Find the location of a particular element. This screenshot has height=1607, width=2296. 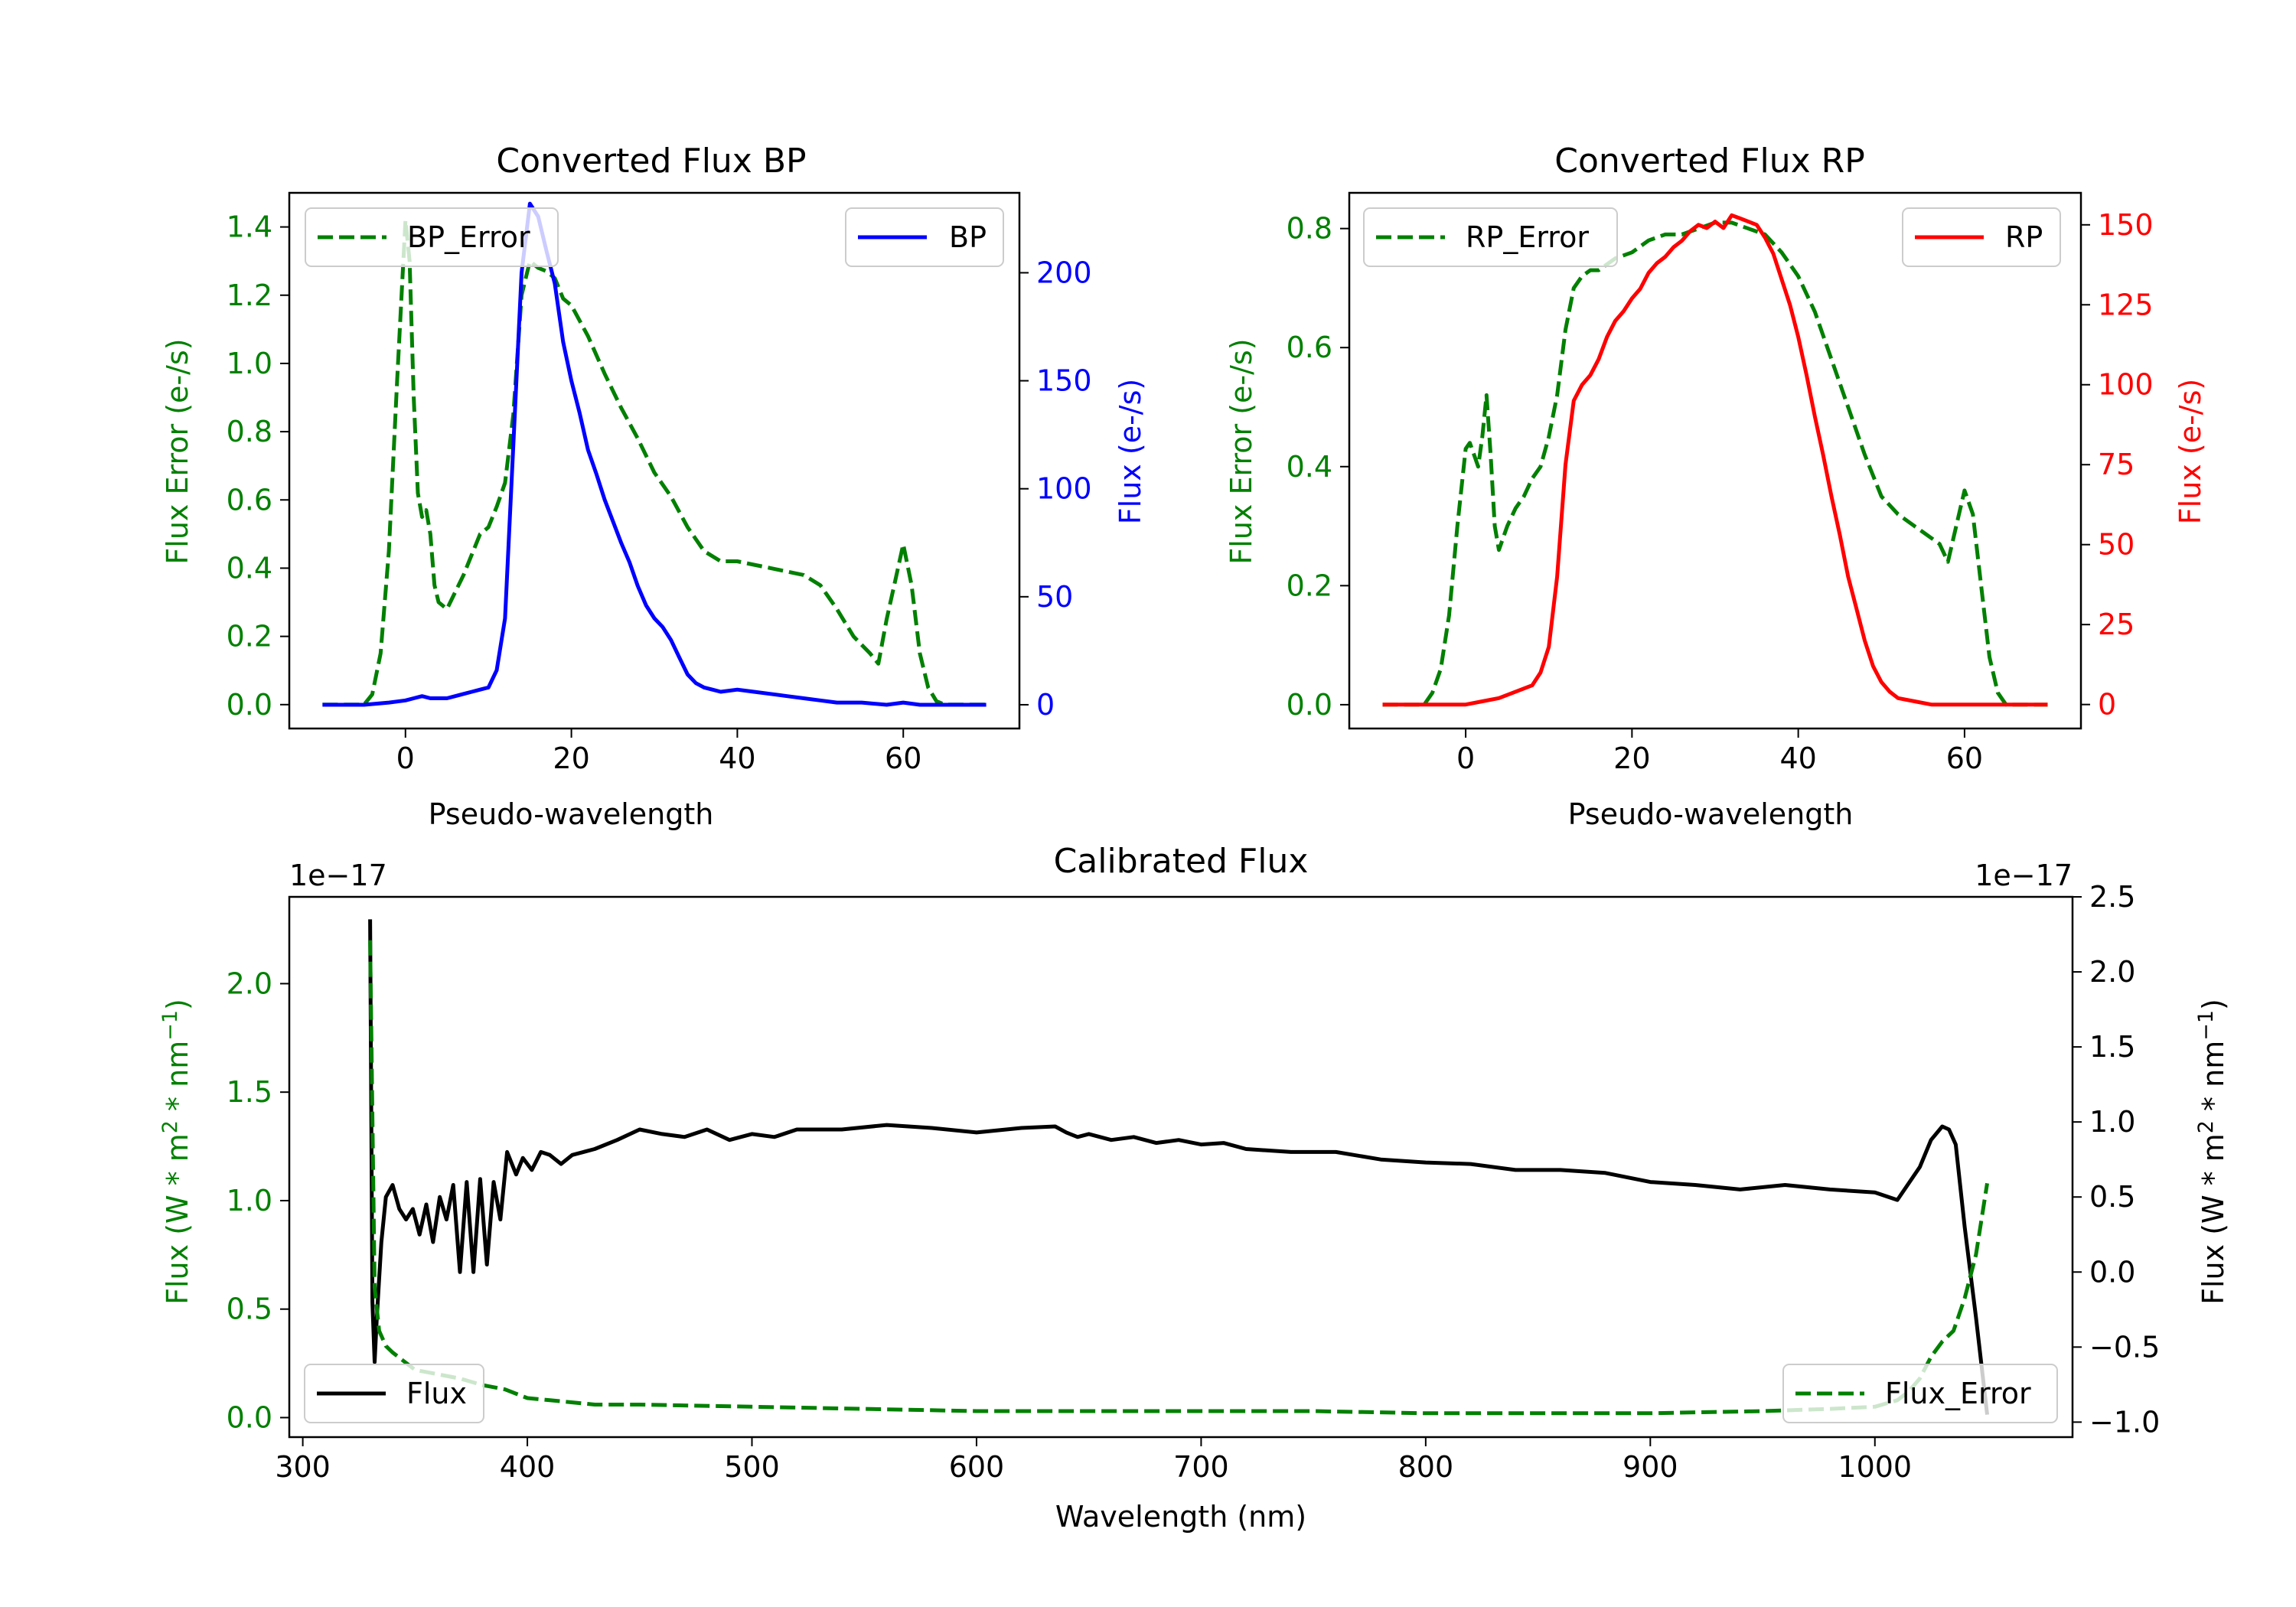

rp-right-tick-label-1: 25 is located at coordinates (2116, 625).